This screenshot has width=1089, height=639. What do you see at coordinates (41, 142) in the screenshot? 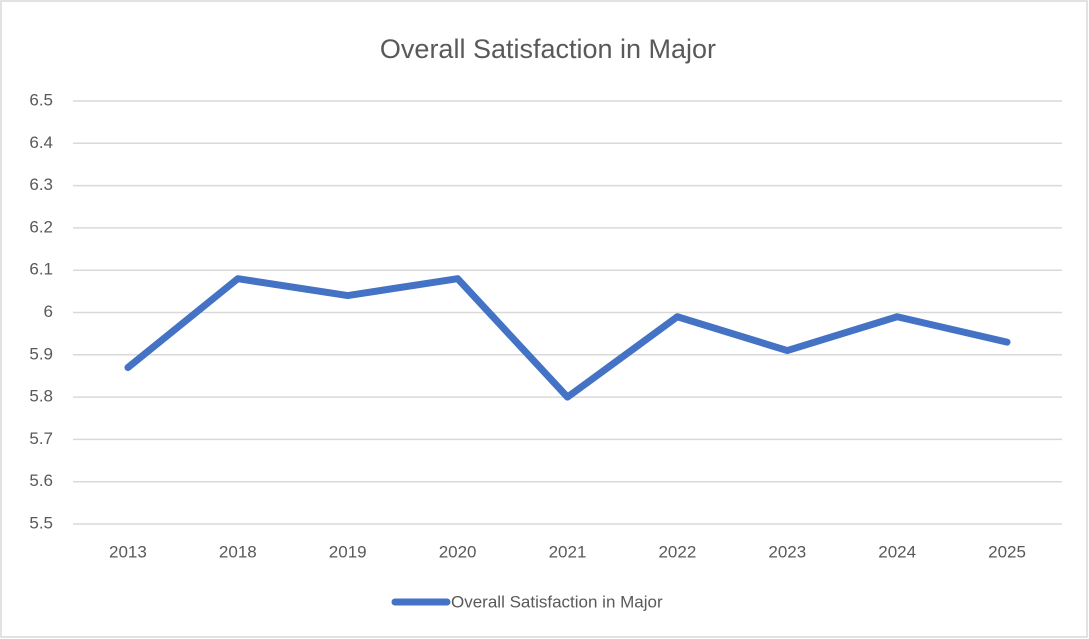
I see `y-tick-label: 6.4` at bounding box center [41, 142].